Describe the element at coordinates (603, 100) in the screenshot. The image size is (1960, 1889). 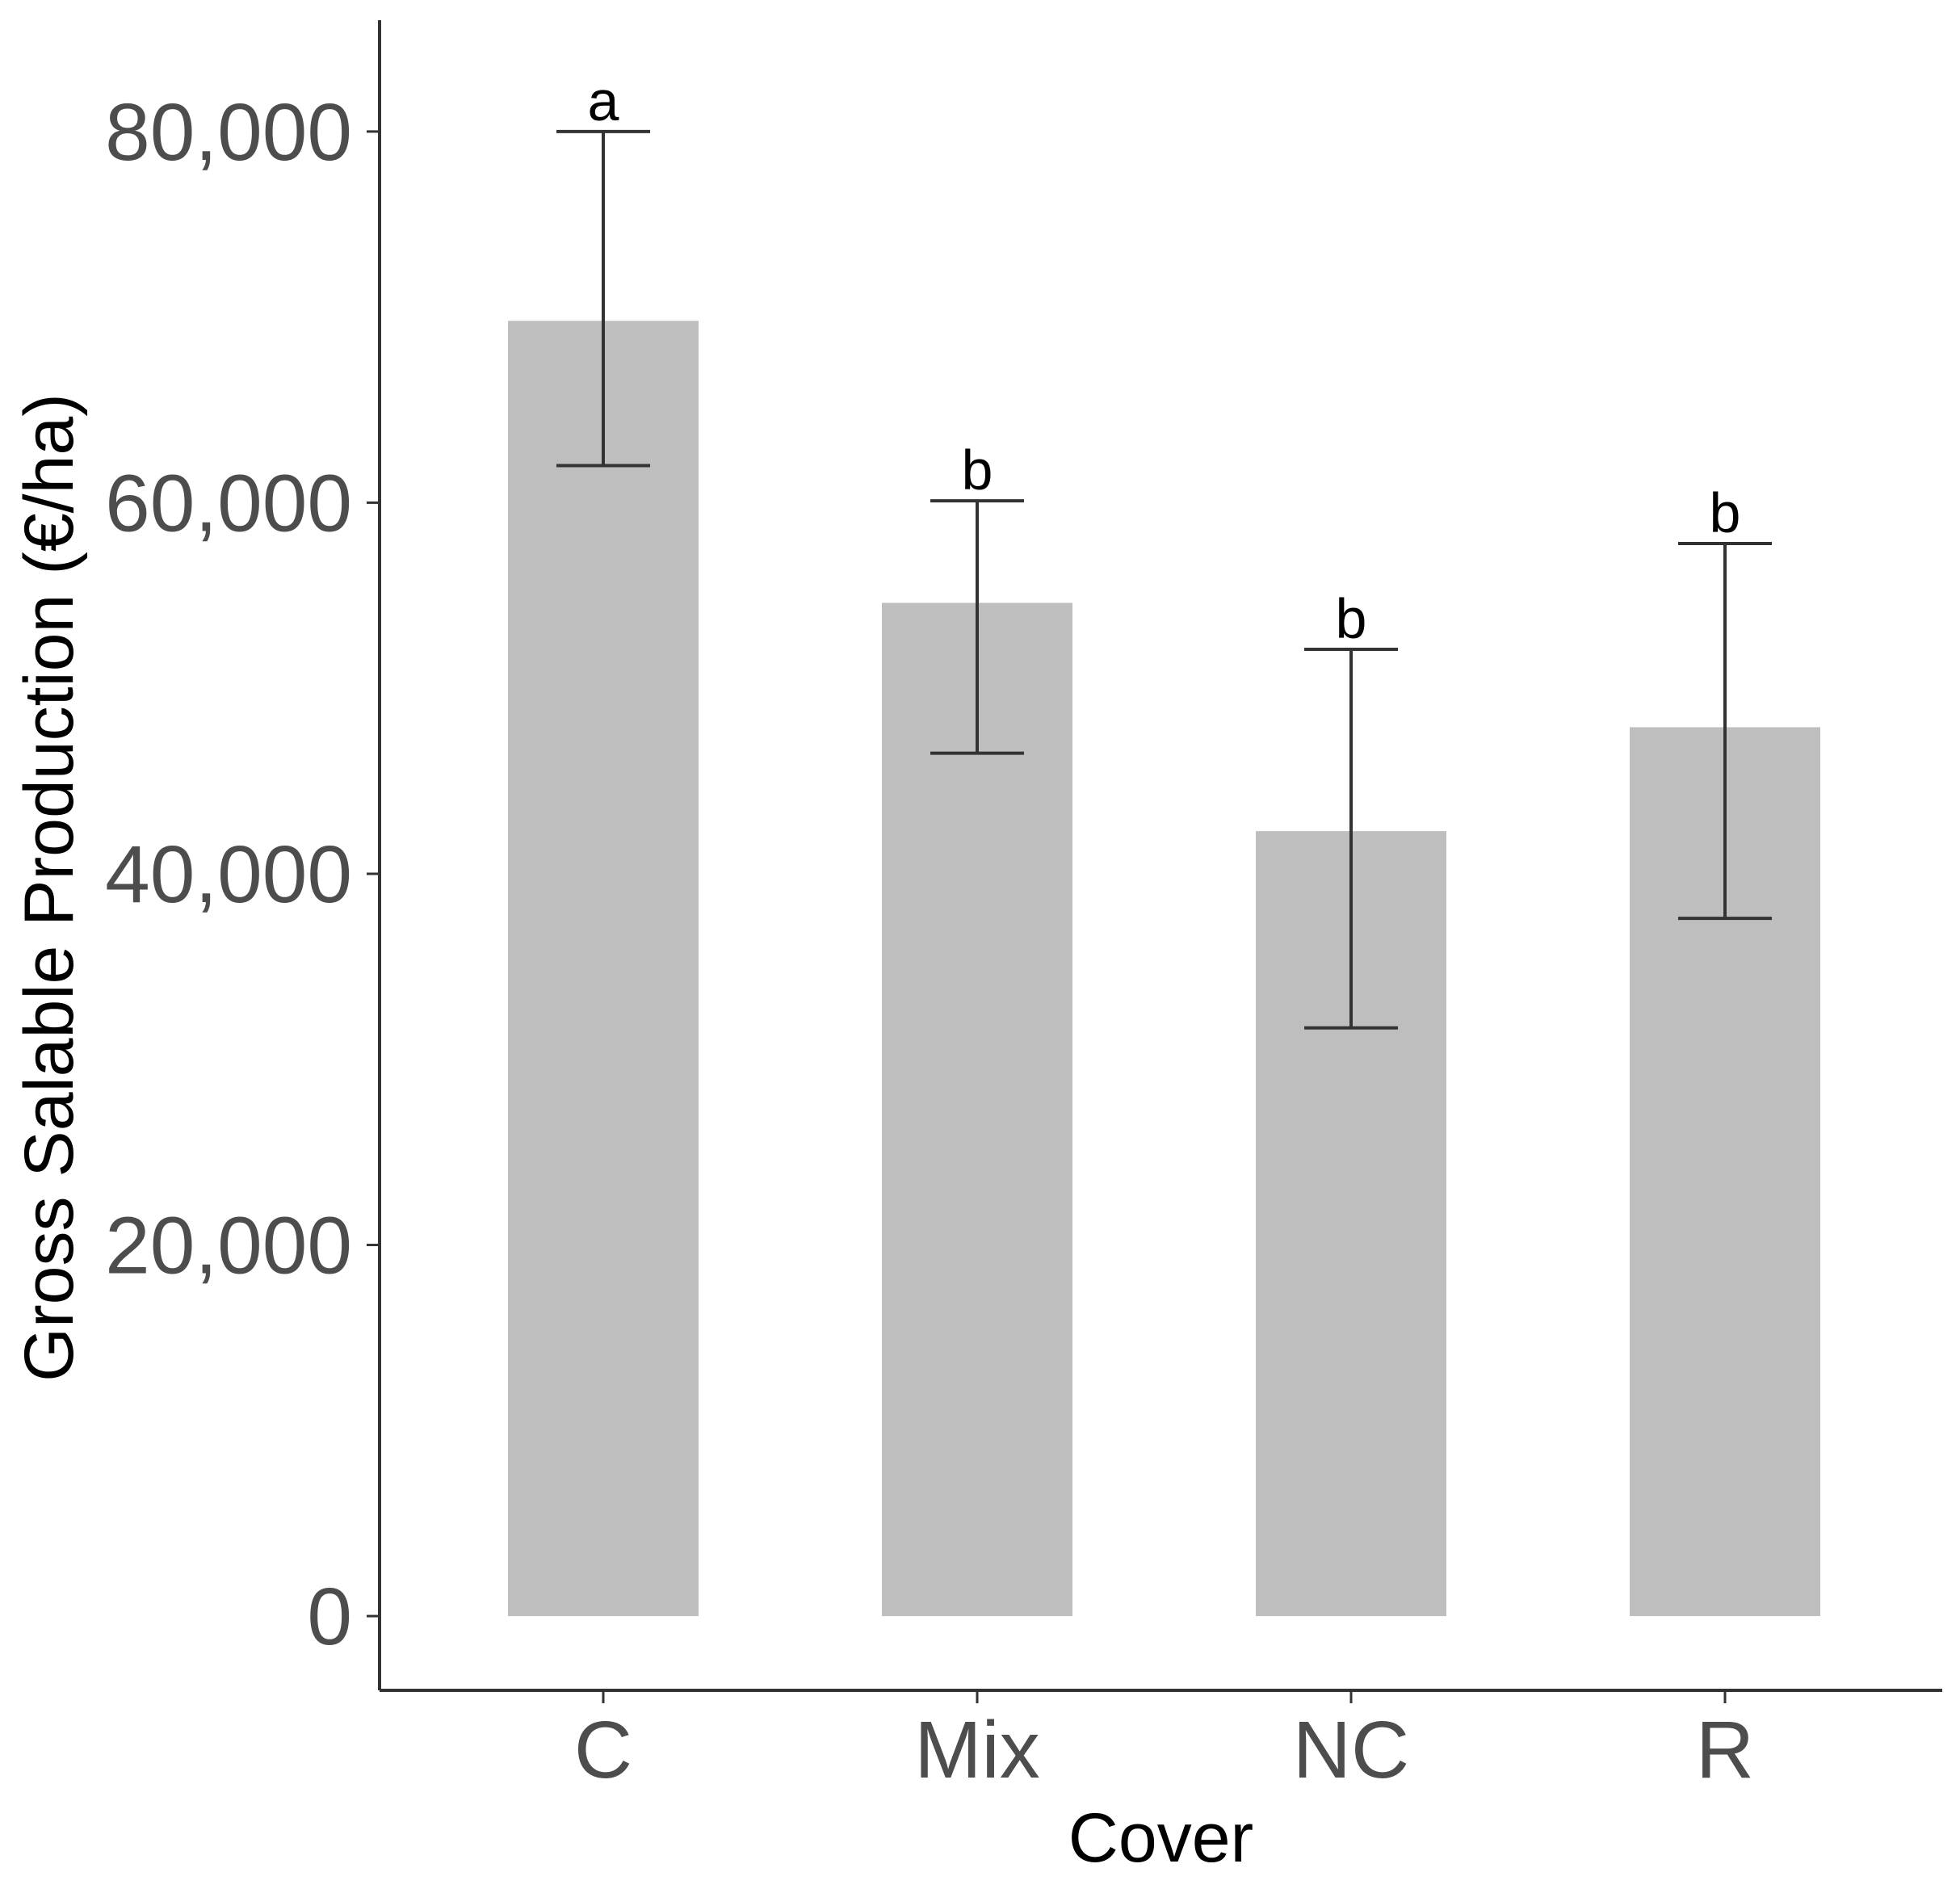
I see `significance-letter-c: a` at that location.